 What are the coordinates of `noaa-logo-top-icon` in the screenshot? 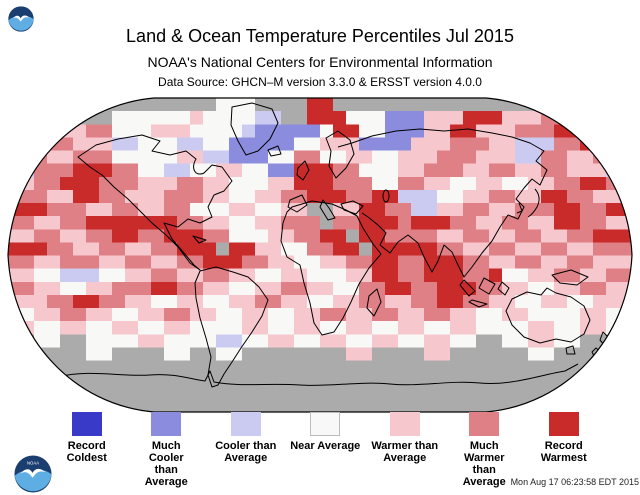 It's located at (21, 19).